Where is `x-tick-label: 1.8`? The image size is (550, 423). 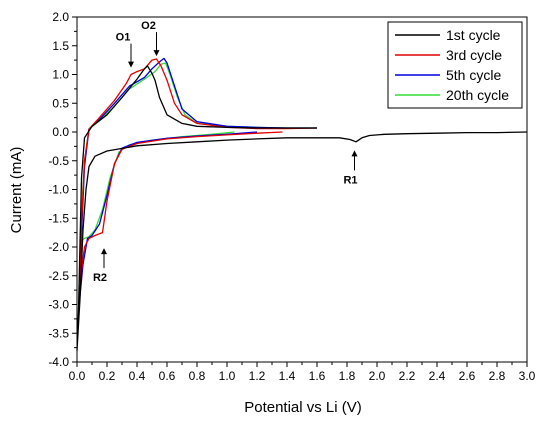
x-tick-label: 1.8 is located at coordinates (347, 376).